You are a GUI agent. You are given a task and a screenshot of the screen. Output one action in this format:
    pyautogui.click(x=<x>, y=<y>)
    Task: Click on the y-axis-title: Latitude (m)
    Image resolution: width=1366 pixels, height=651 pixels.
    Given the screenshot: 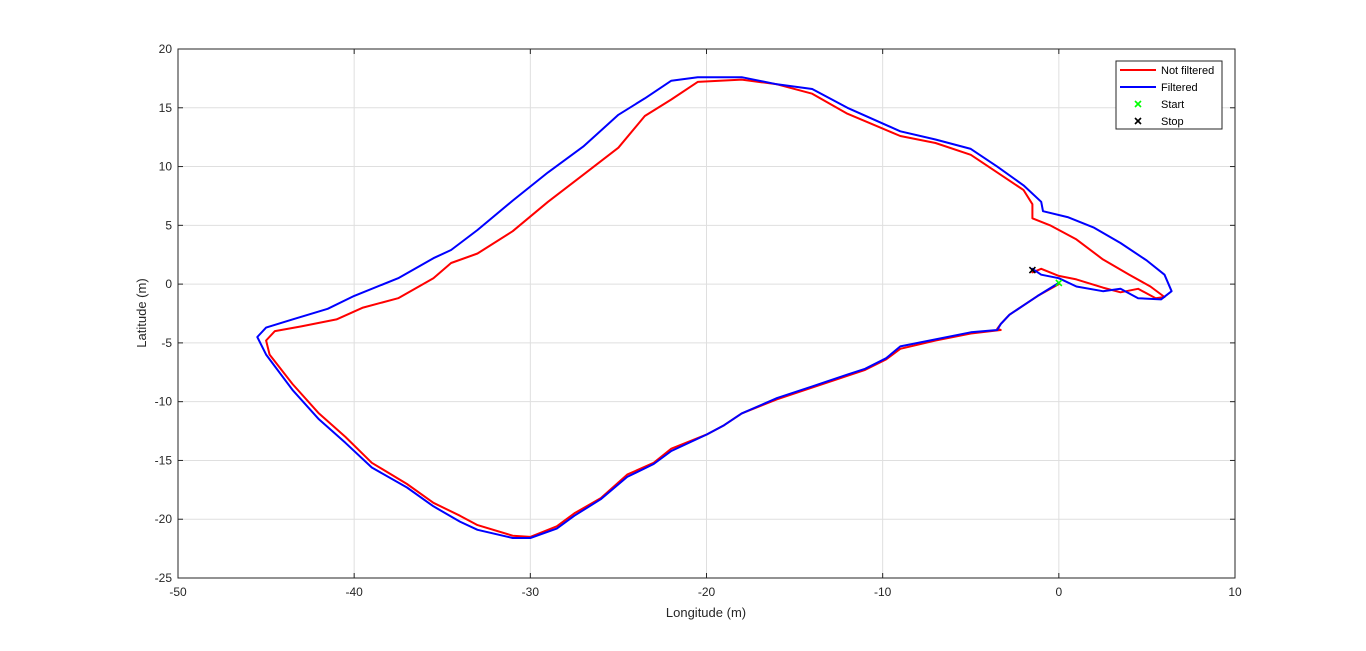 What is the action you would take?
    pyautogui.click(x=141, y=312)
    